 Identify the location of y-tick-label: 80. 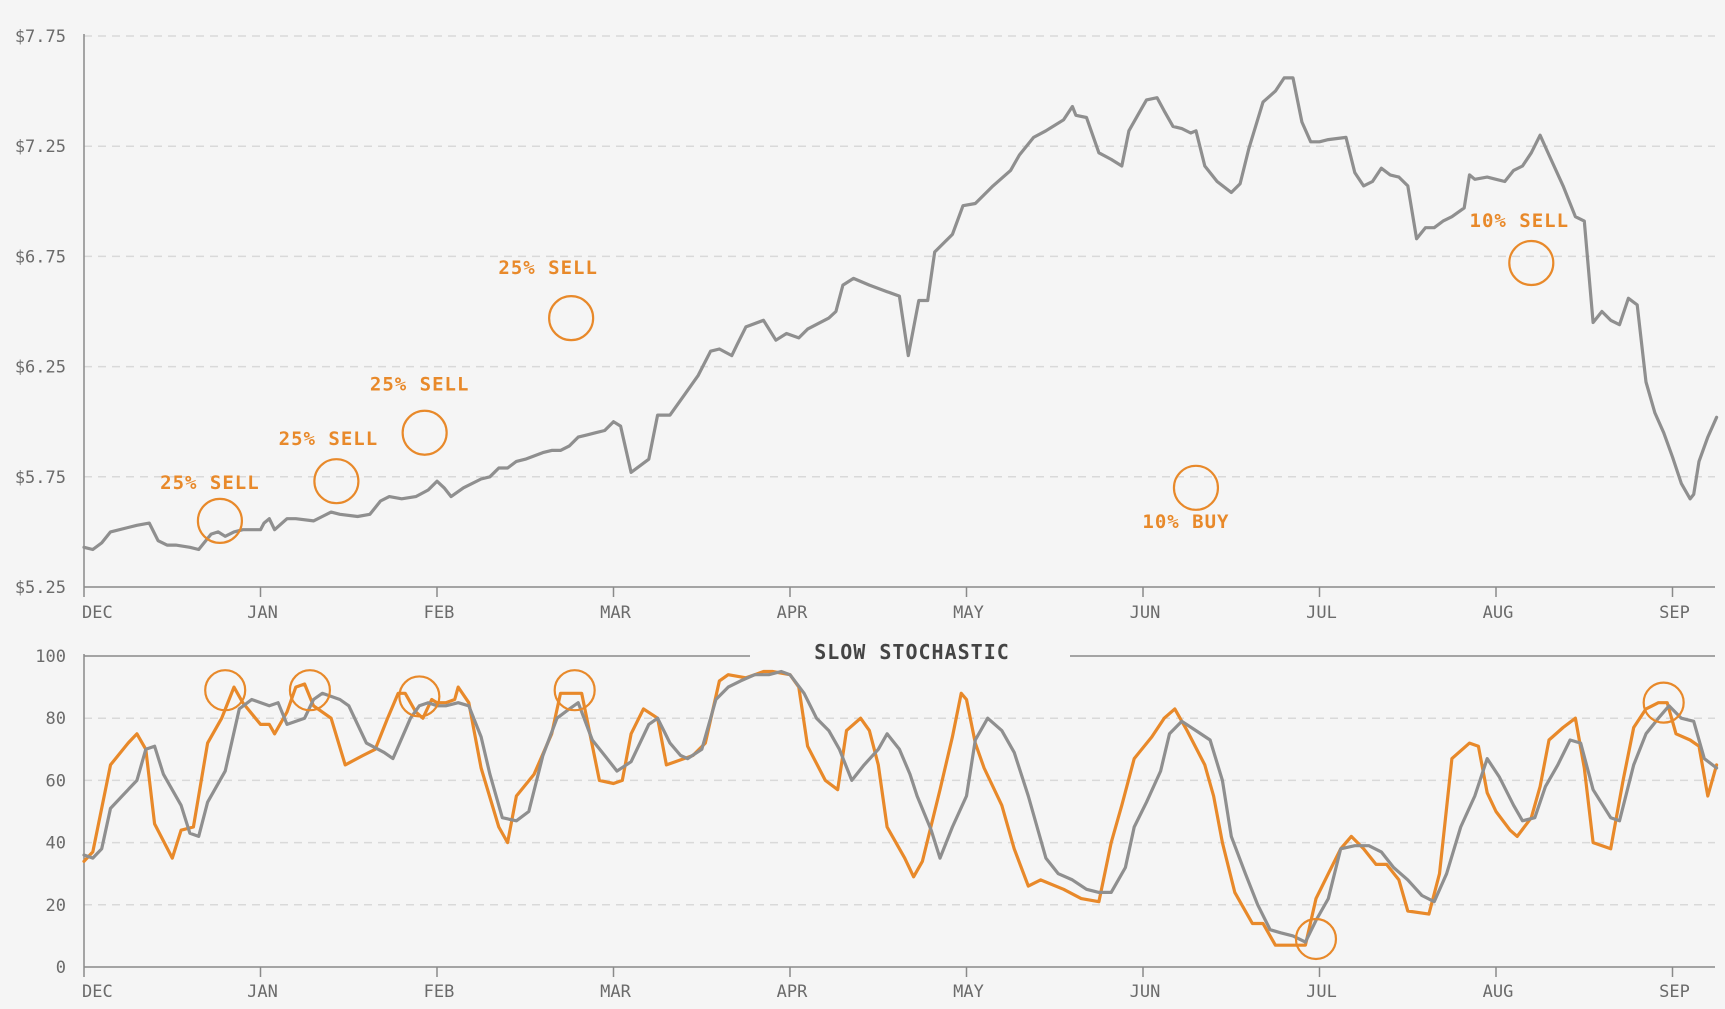
(56, 719).